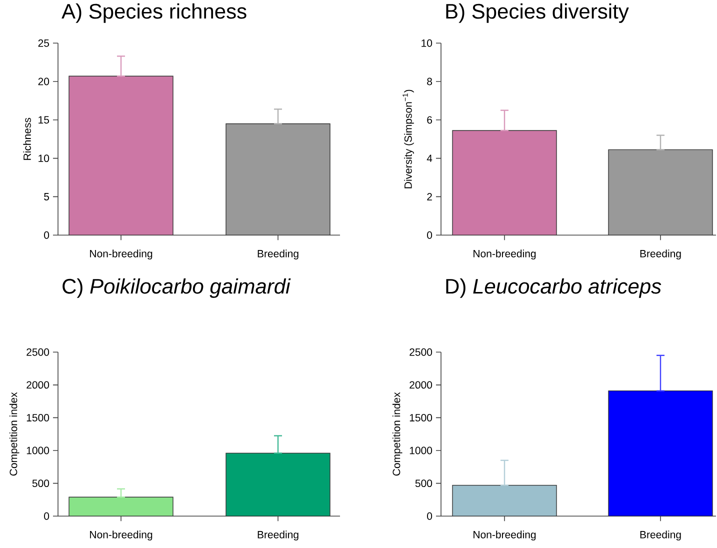  What do you see at coordinates (429, 196) in the screenshot?
I see `y-tick-label: 2` at bounding box center [429, 196].